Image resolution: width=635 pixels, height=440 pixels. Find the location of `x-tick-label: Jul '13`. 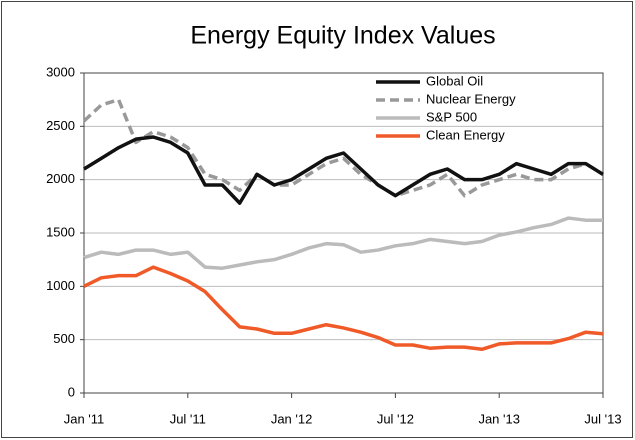

x-tick-label: Jul '13 is located at coordinates (602, 418).